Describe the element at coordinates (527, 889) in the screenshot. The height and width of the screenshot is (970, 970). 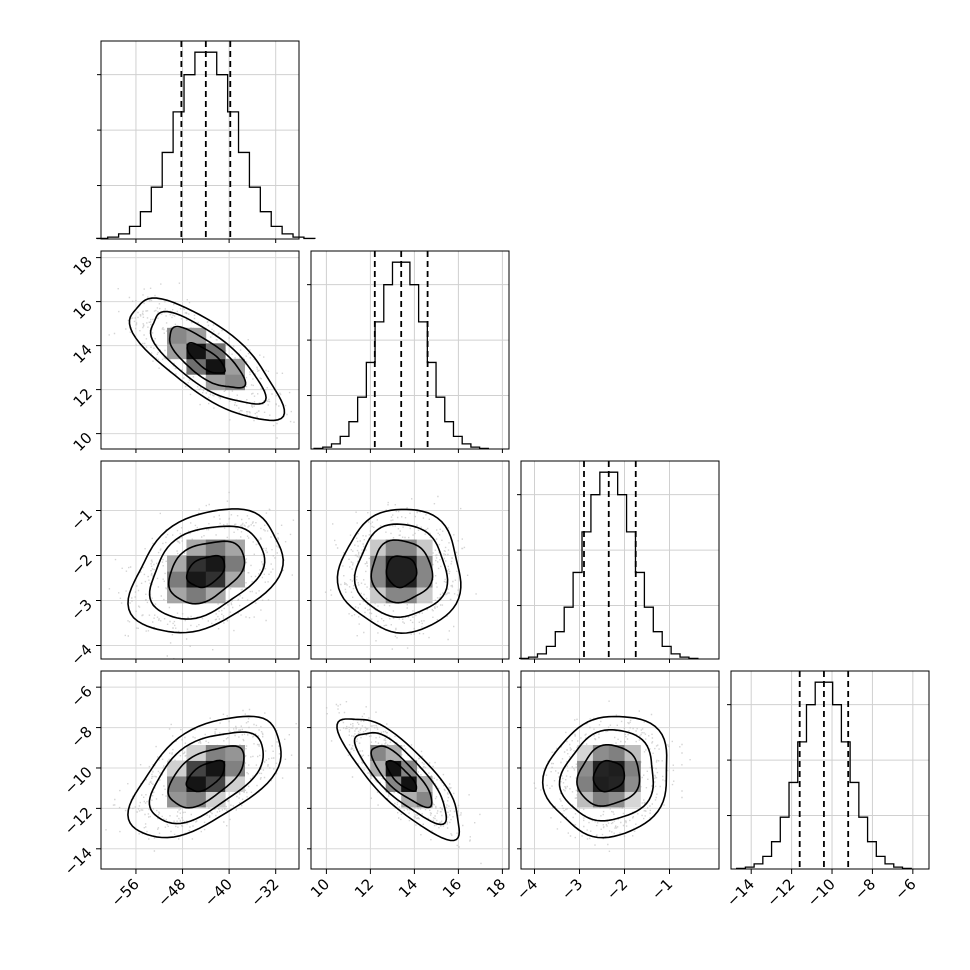
I see `xtick-label: −4` at that location.